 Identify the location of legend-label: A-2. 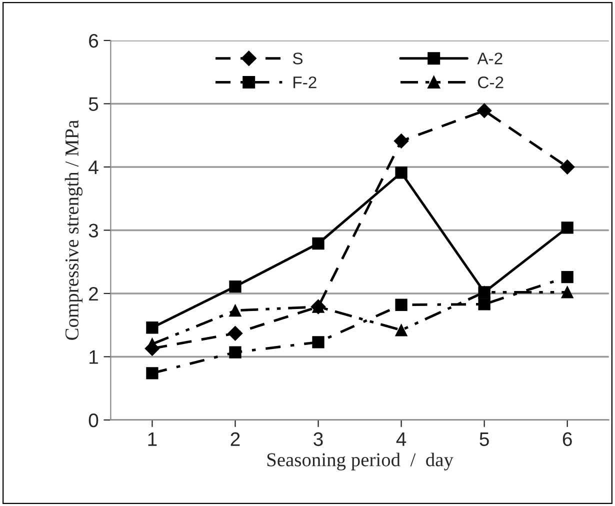
(489, 58).